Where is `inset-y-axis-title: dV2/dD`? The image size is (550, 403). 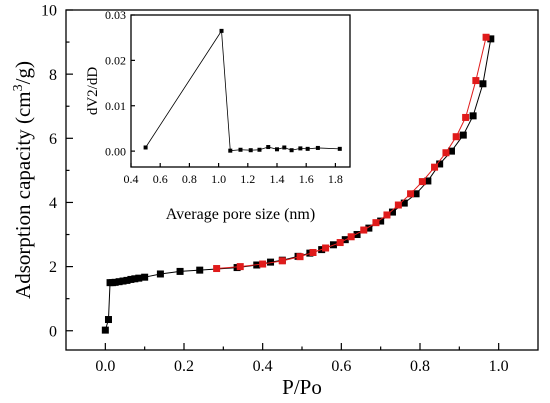
inset-y-axis-title: dV2/dD is located at coordinates (93, 91).